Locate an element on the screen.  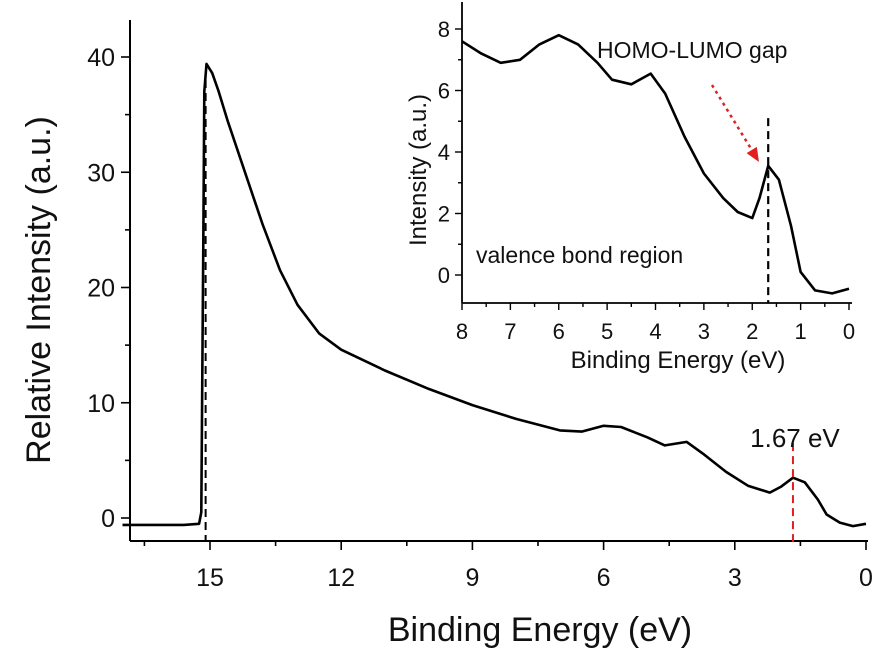
inset-x-tick-label: 3 is located at coordinates (704, 331).